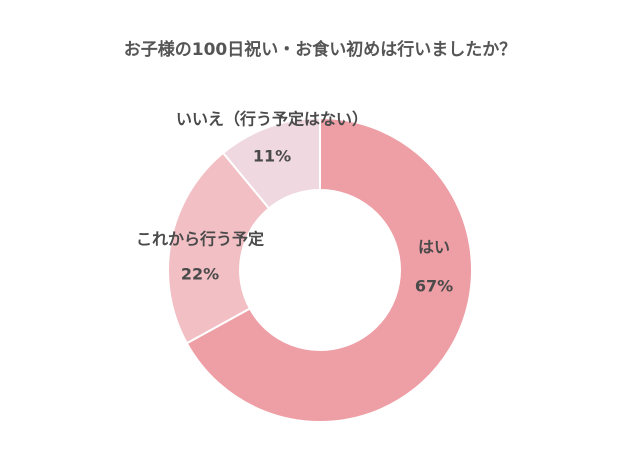 The height and width of the screenshot is (453, 640). What do you see at coordinates (320, 49) in the screenshot?
I see `chart-title: お子様の100日祝い・お食い初めは行いましたか？` at bounding box center [320, 49].